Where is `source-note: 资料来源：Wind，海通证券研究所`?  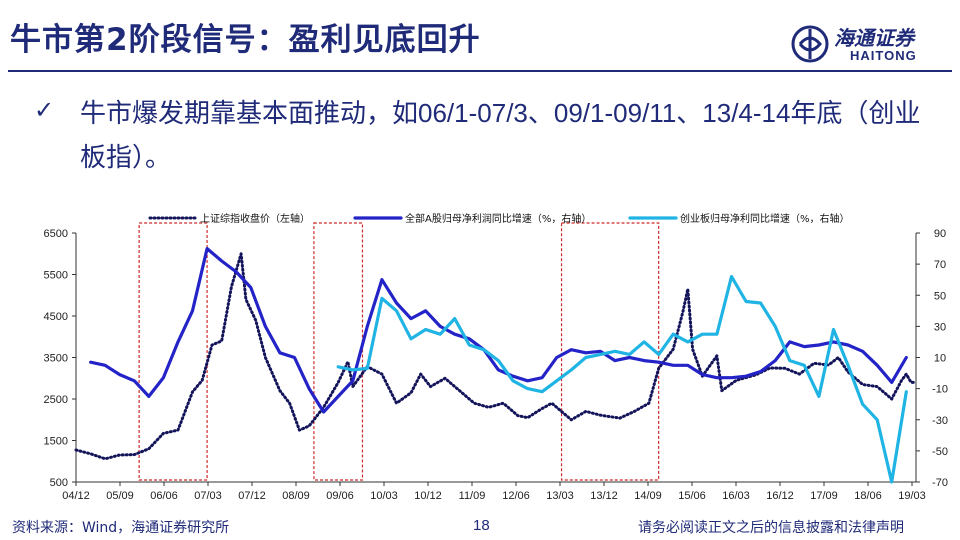 source-note: 资料来源：Wind，海通证券研究所 is located at coordinates (121, 528).